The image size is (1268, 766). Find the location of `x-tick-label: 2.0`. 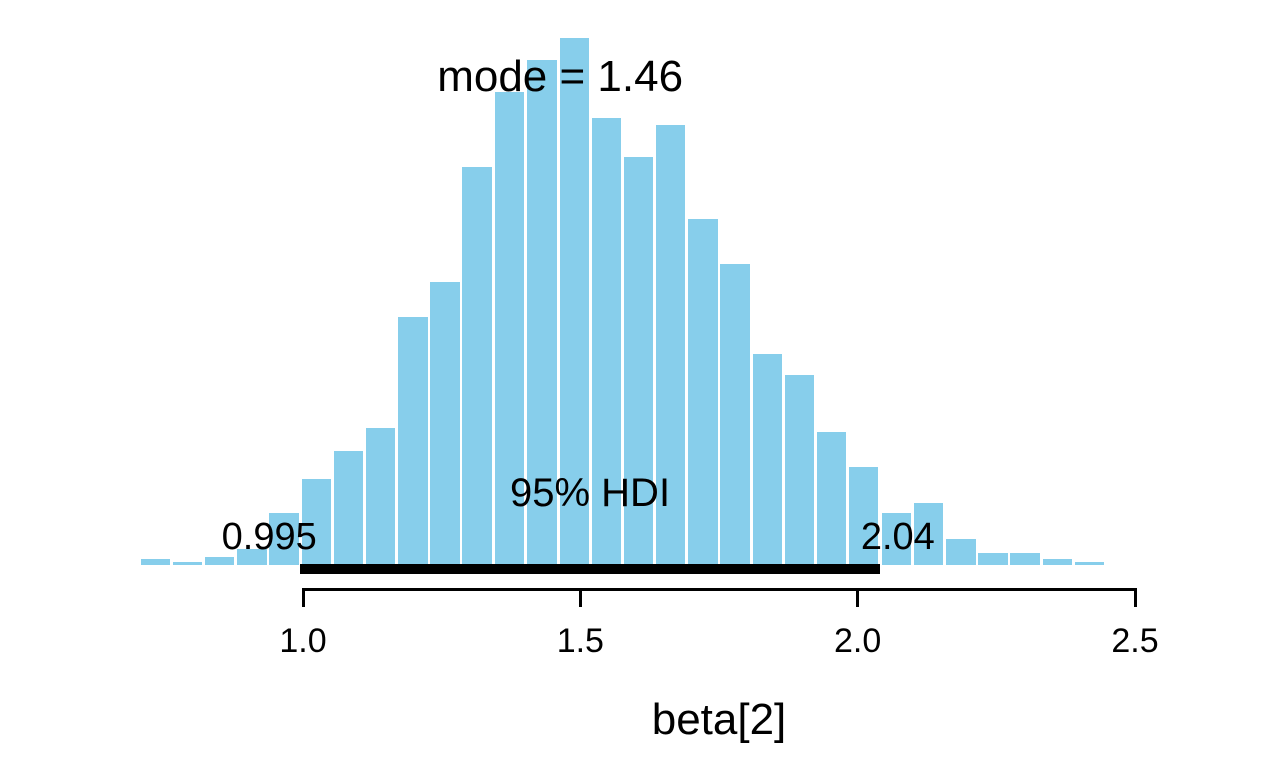

x-tick-label: 2.0 is located at coordinates (858, 641).